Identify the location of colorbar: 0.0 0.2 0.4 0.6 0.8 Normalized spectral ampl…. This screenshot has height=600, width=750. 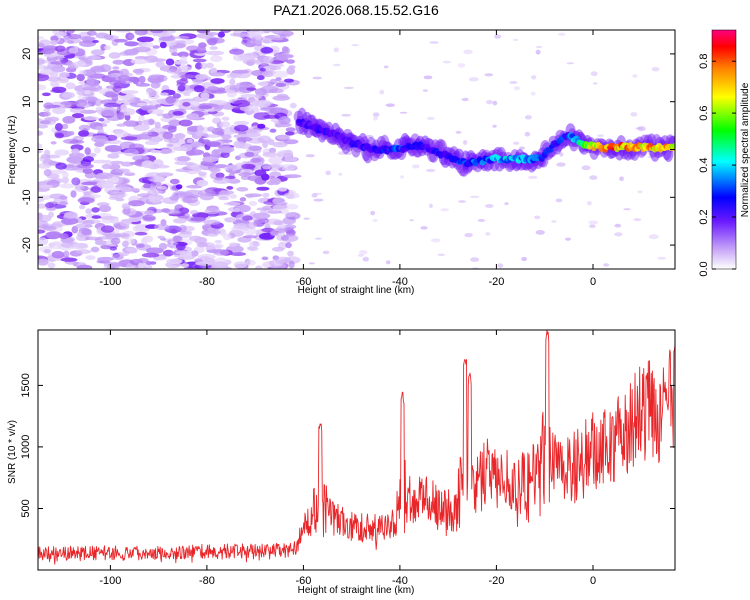
(724, 153).